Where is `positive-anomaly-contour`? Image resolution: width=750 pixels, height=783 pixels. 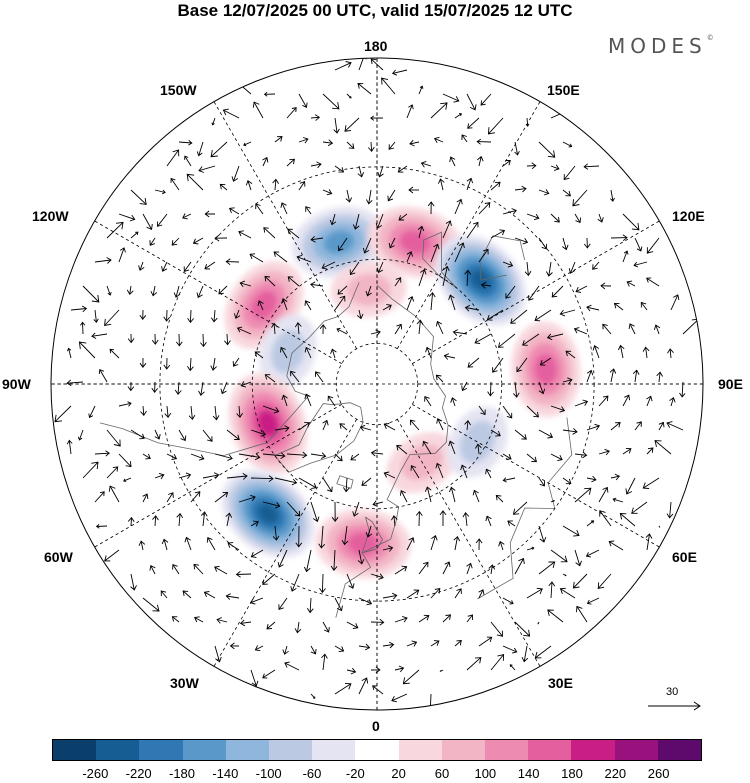 positive-anomaly-contour is located at coordinates (415, 242).